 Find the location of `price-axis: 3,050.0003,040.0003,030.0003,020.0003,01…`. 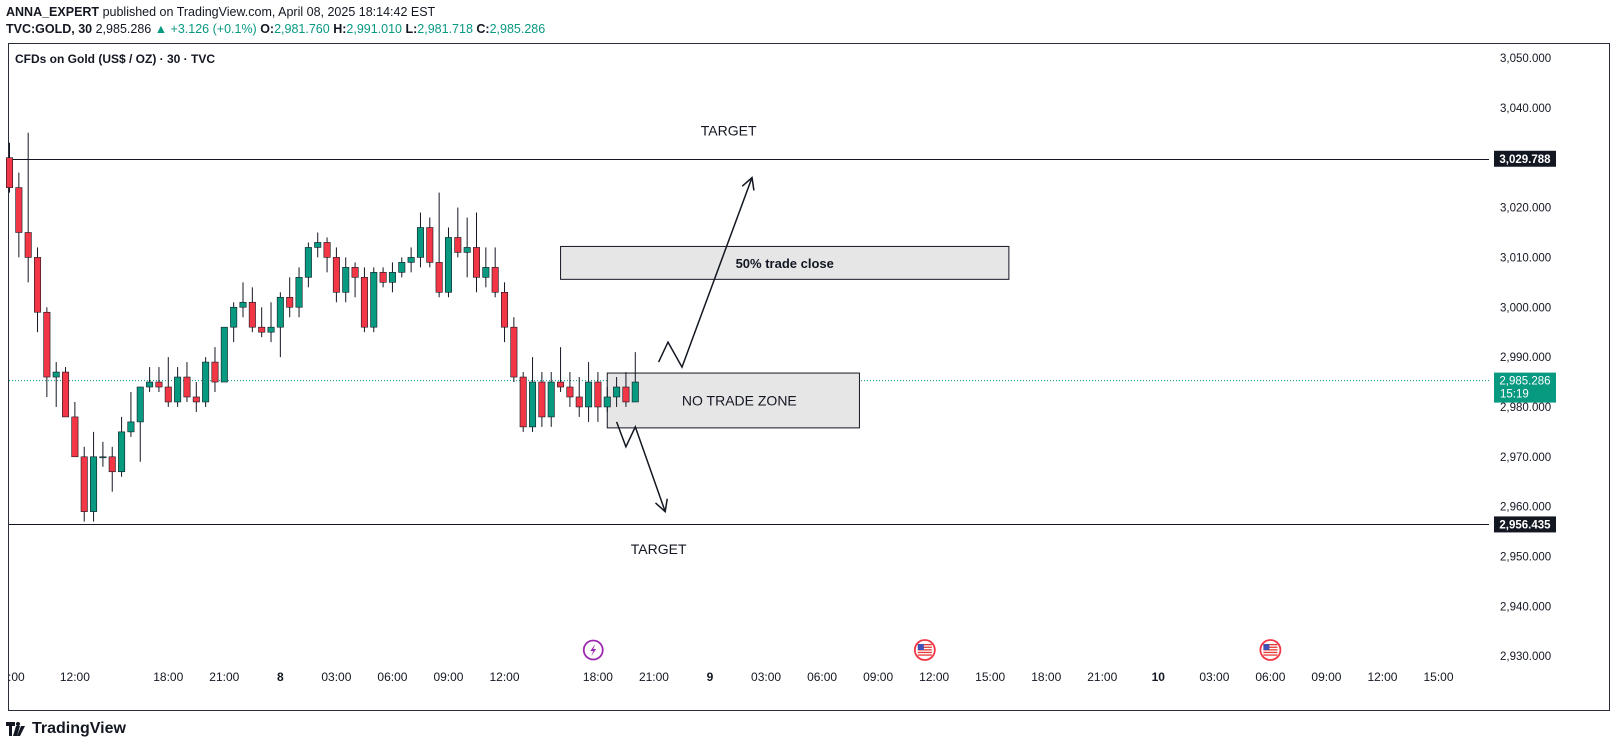

price-axis: 3,050.0003,040.0003,030.0003,020.0003,01… is located at coordinates (1525, 358).